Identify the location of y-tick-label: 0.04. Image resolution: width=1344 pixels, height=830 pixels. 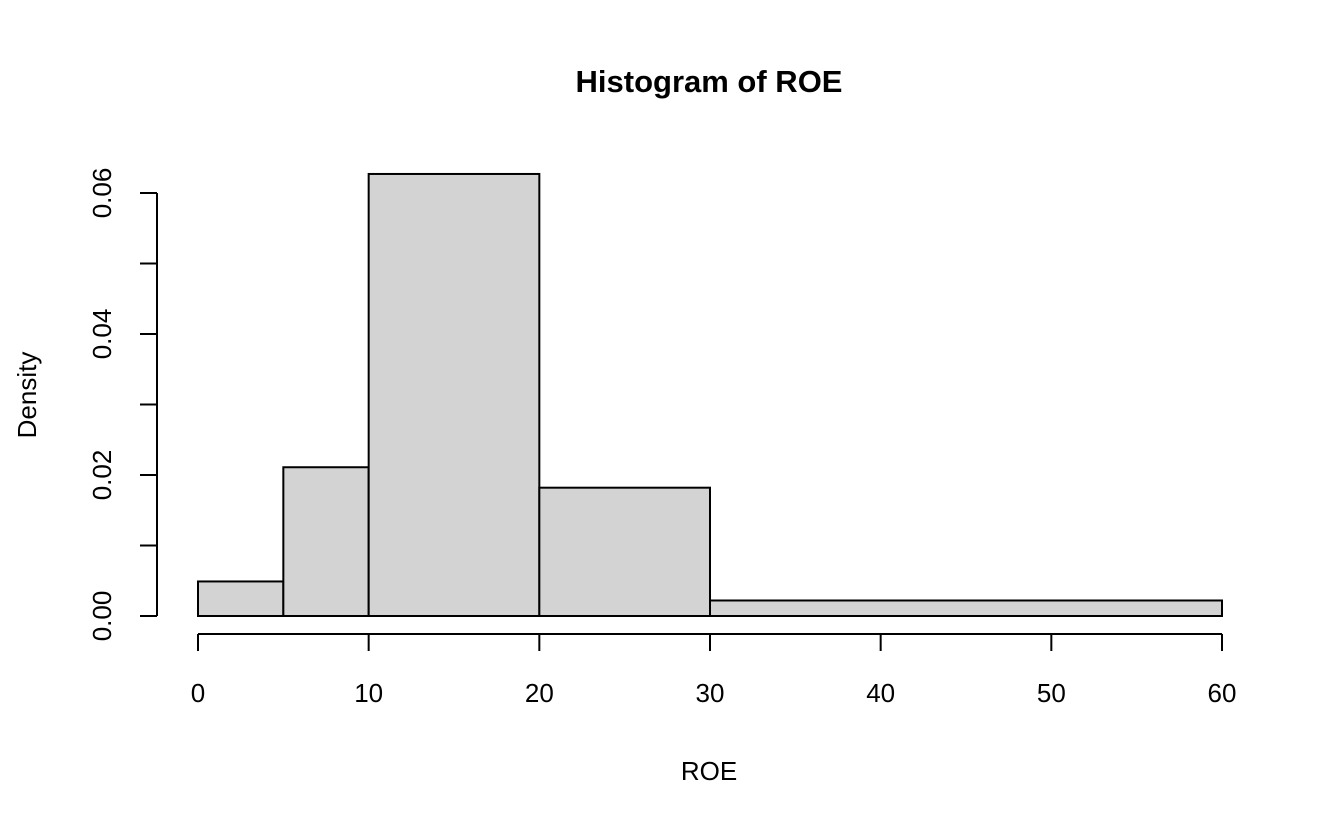
(102, 334).